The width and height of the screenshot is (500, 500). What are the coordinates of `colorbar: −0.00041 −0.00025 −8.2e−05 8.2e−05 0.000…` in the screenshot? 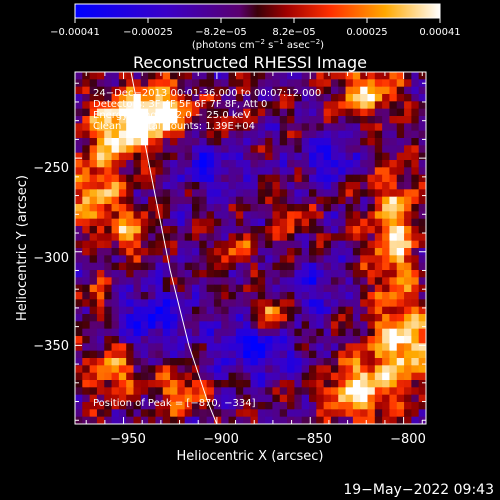 It's located at (255, 27).